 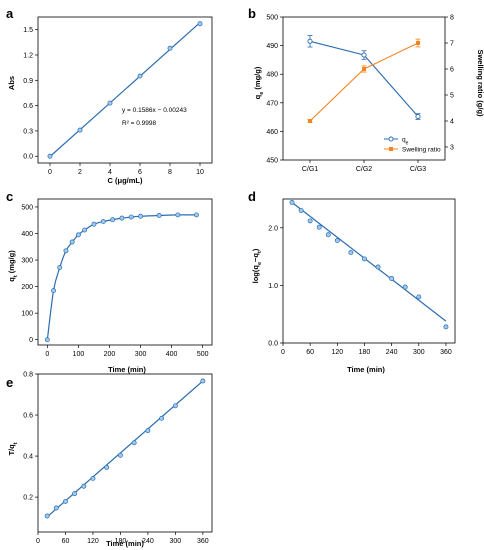 What do you see at coordinates (27, 314) in the screenshot?
I see `c-y-tick-label: 100` at bounding box center [27, 314].